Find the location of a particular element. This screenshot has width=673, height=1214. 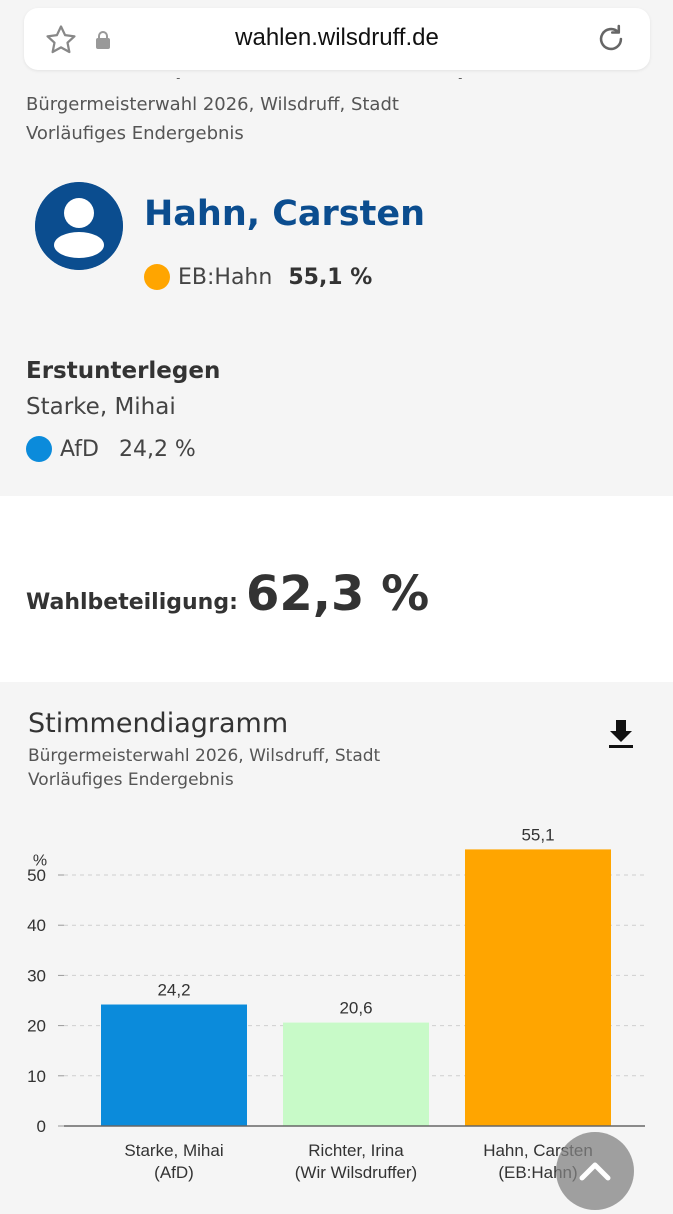

section-heading-cut: Gewählte/r Direktbewerber/-in is located at coordinates (269, 79).